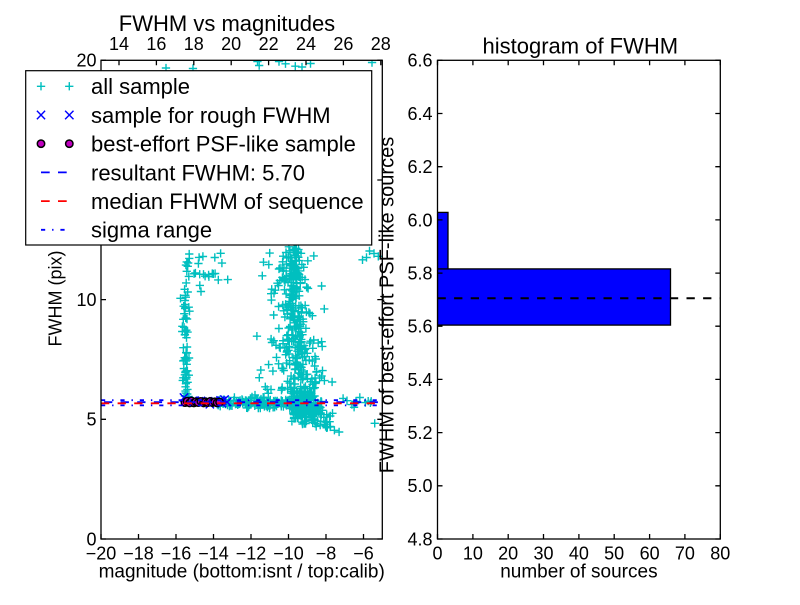 Image resolution: width=800 pixels, height=605 pixels. Describe the element at coordinates (650, 554) in the screenshot. I see `svg-text: 60` at that location.